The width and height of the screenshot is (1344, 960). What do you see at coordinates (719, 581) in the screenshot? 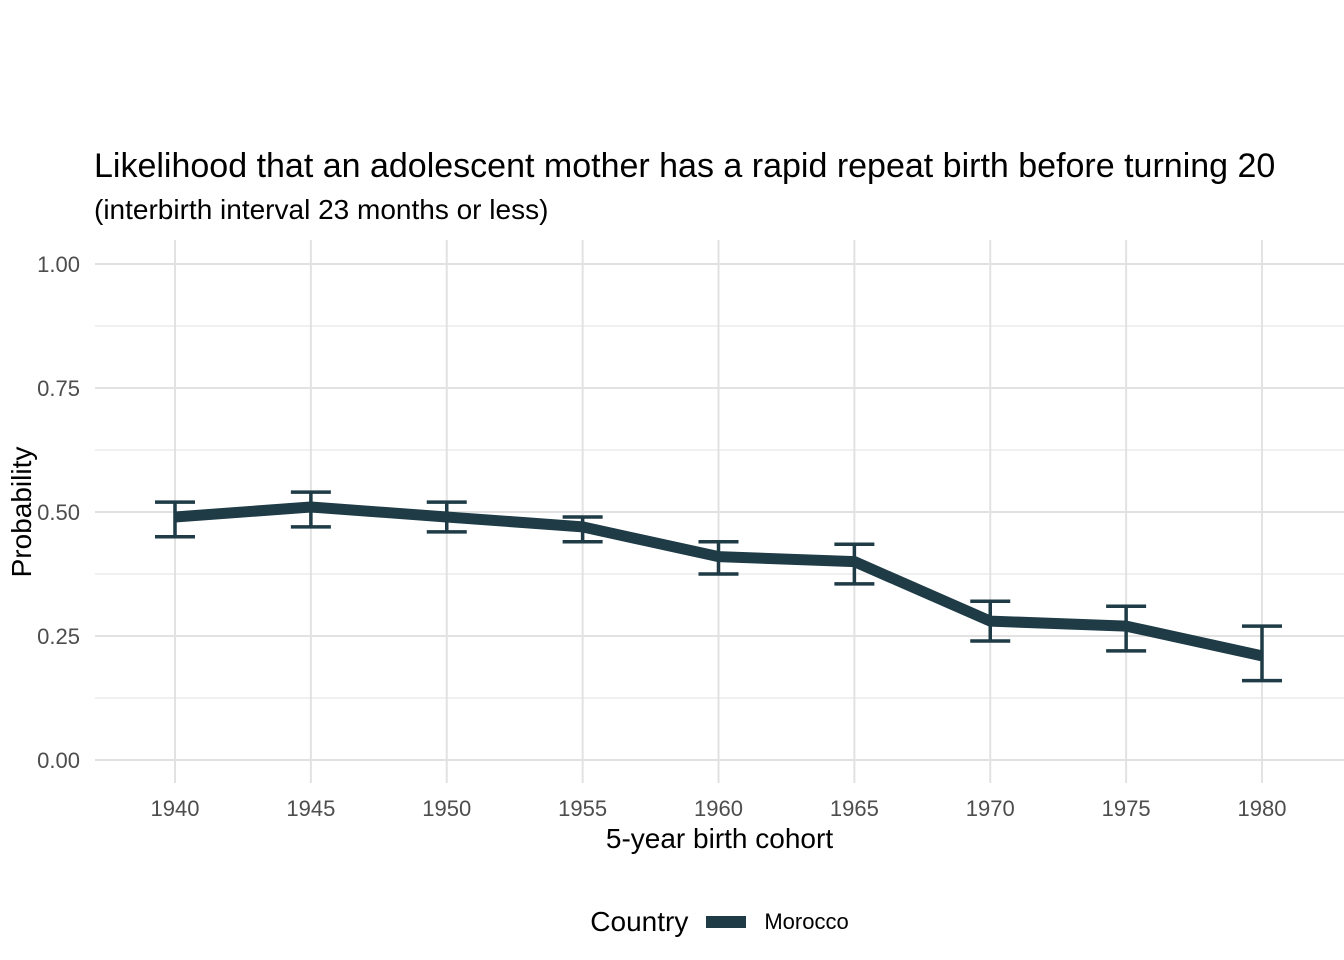
I see `trend-line-morocco` at bounding box center [719, 581].